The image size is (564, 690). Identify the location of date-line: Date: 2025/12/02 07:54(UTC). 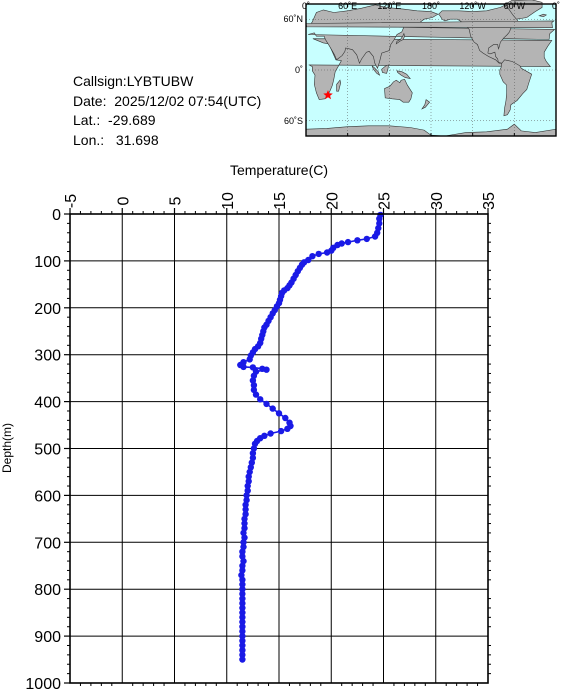
(167, 102).